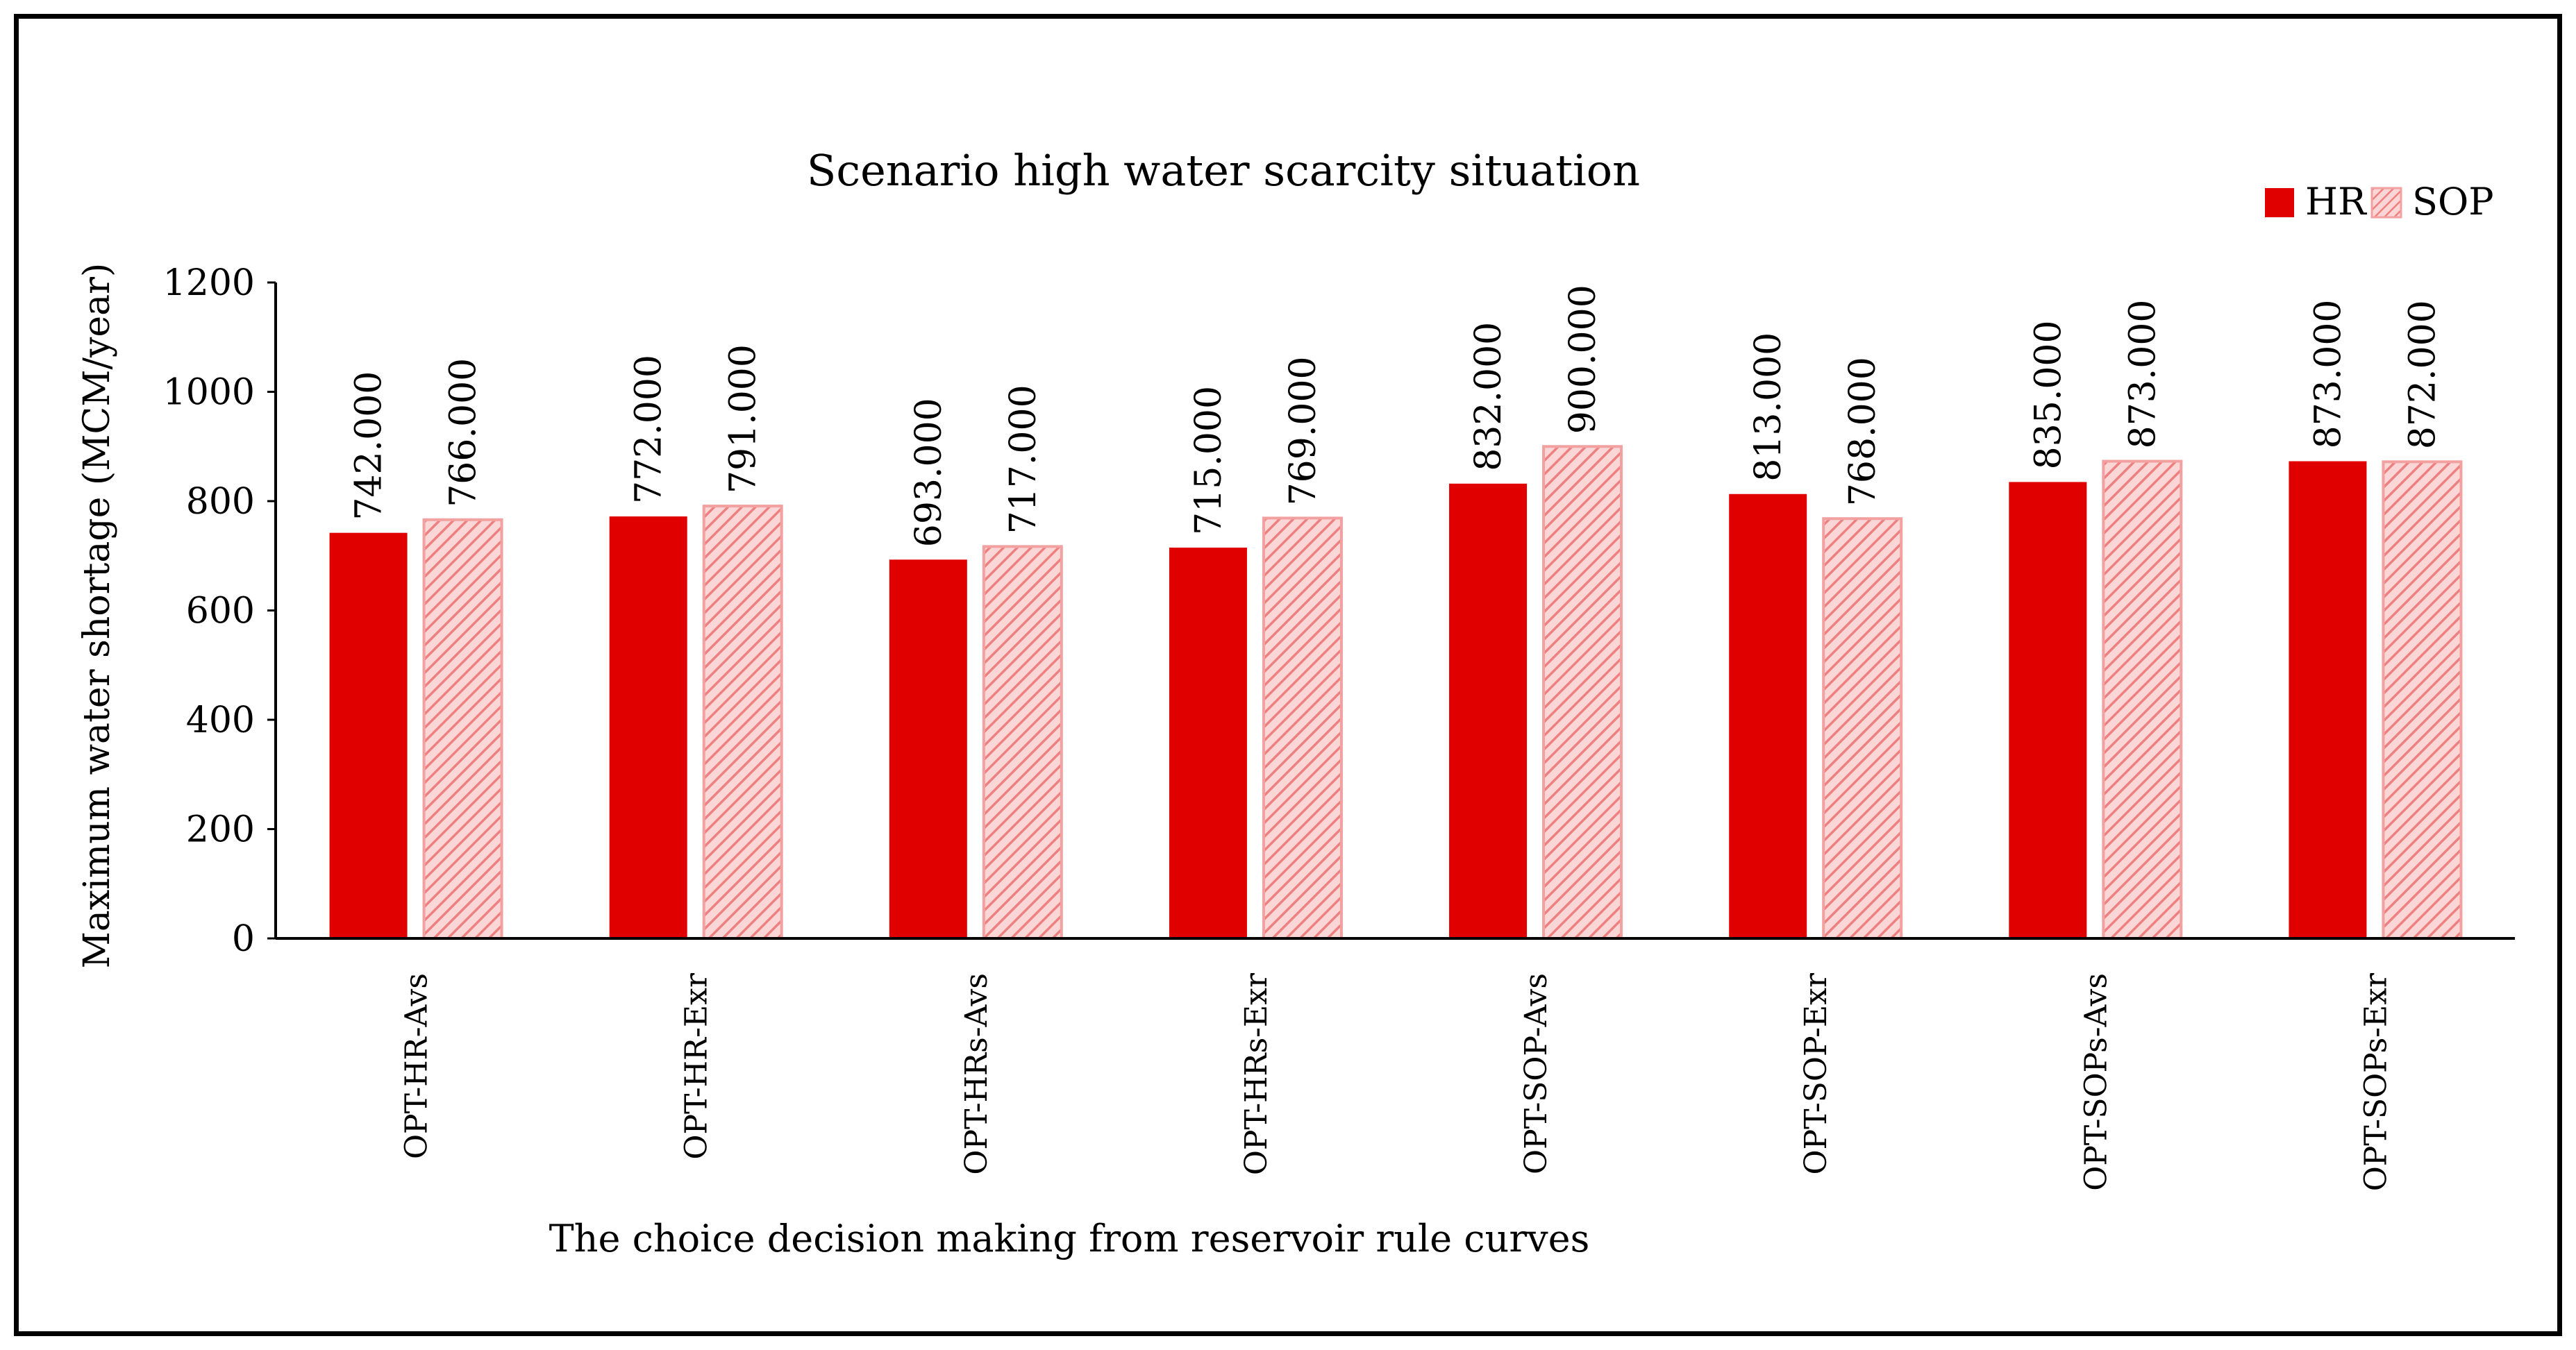 The height and width of the screenshot is (1350, 2576). Describe the element at coordinates (743, 418) in the screenshot. I see `data-label-sop: 791.000` at that location.